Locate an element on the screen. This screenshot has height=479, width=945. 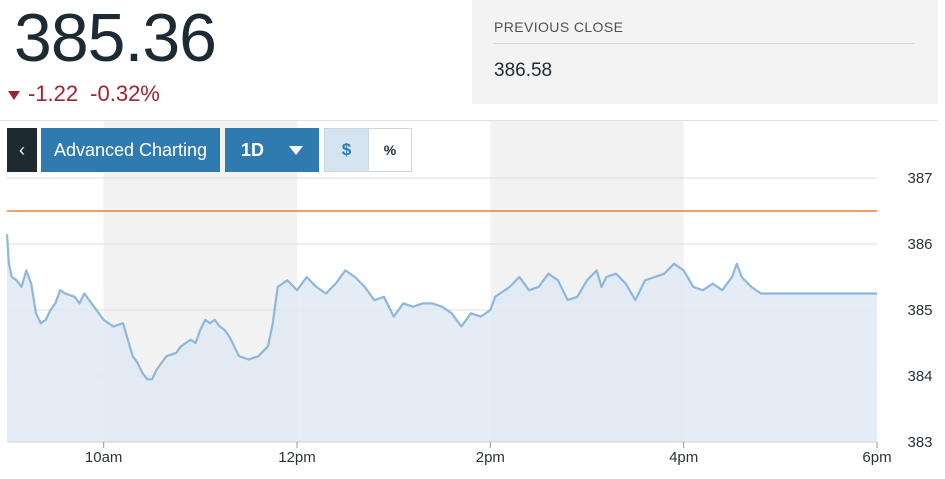
last-price: 385.36 is located at coordinates (115, 38).